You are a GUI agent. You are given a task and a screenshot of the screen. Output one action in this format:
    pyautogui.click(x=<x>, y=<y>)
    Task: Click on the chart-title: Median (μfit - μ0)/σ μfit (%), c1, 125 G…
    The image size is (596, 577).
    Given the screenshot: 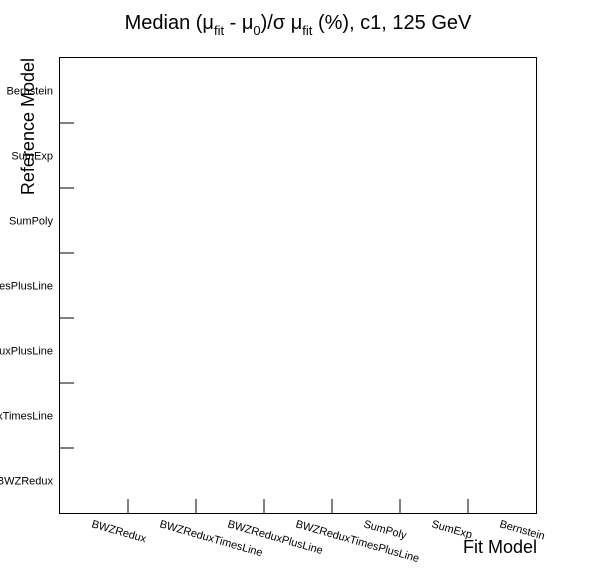 What is the action you would take?
    pyautogui.click(x=298, y=25)
    